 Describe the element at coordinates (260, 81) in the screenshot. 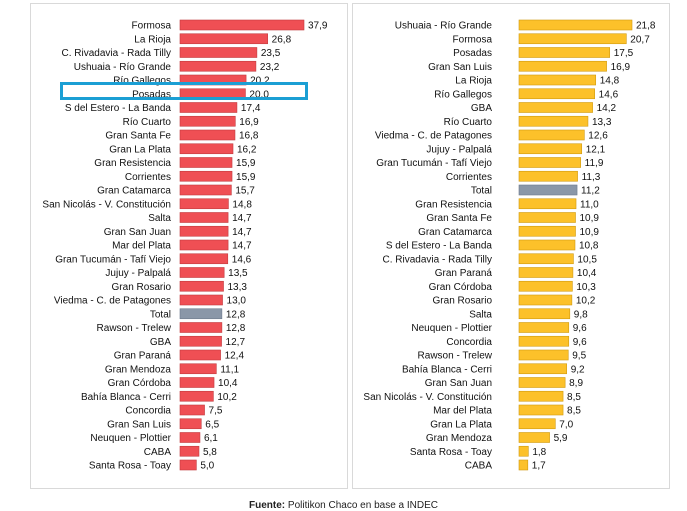

I see `value-label-rio-gallegos: 20,2` at that location.